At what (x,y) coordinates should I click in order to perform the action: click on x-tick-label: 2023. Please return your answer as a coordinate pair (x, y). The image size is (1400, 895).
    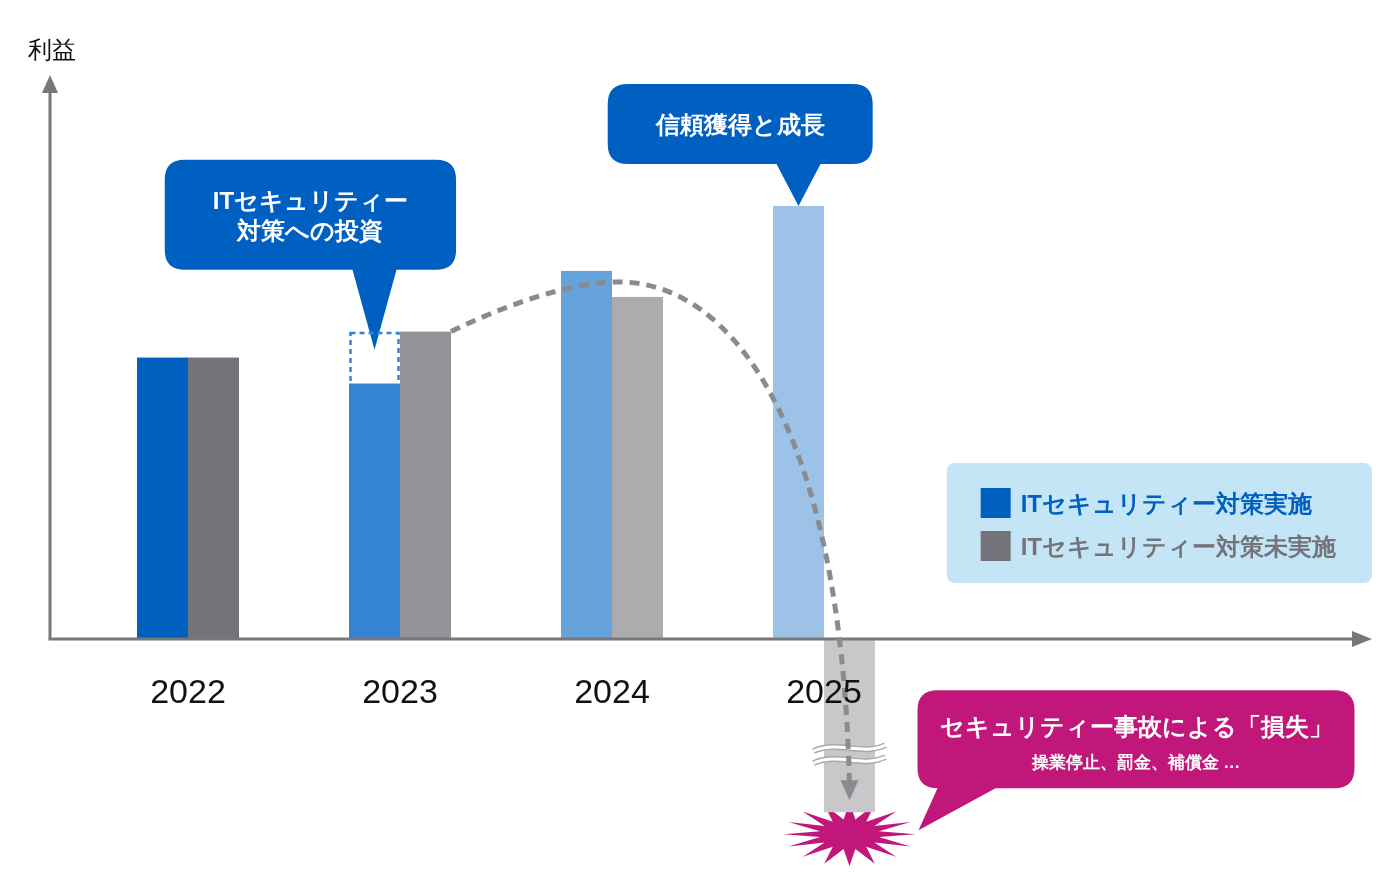
    Looking at the image, I should click on (400, 691).